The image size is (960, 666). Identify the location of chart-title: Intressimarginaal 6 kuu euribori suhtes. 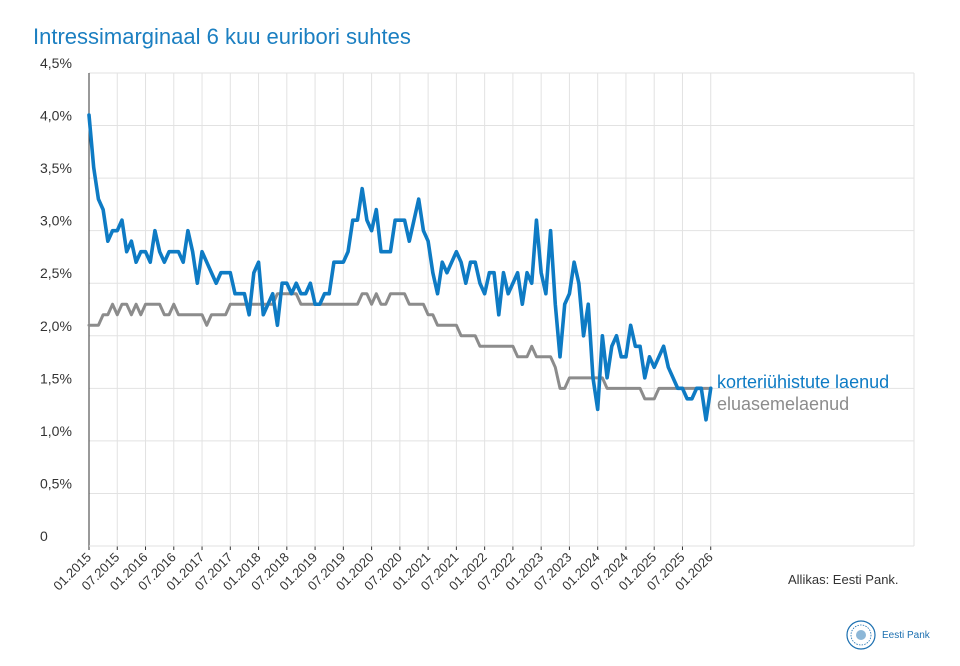
(222, 36).